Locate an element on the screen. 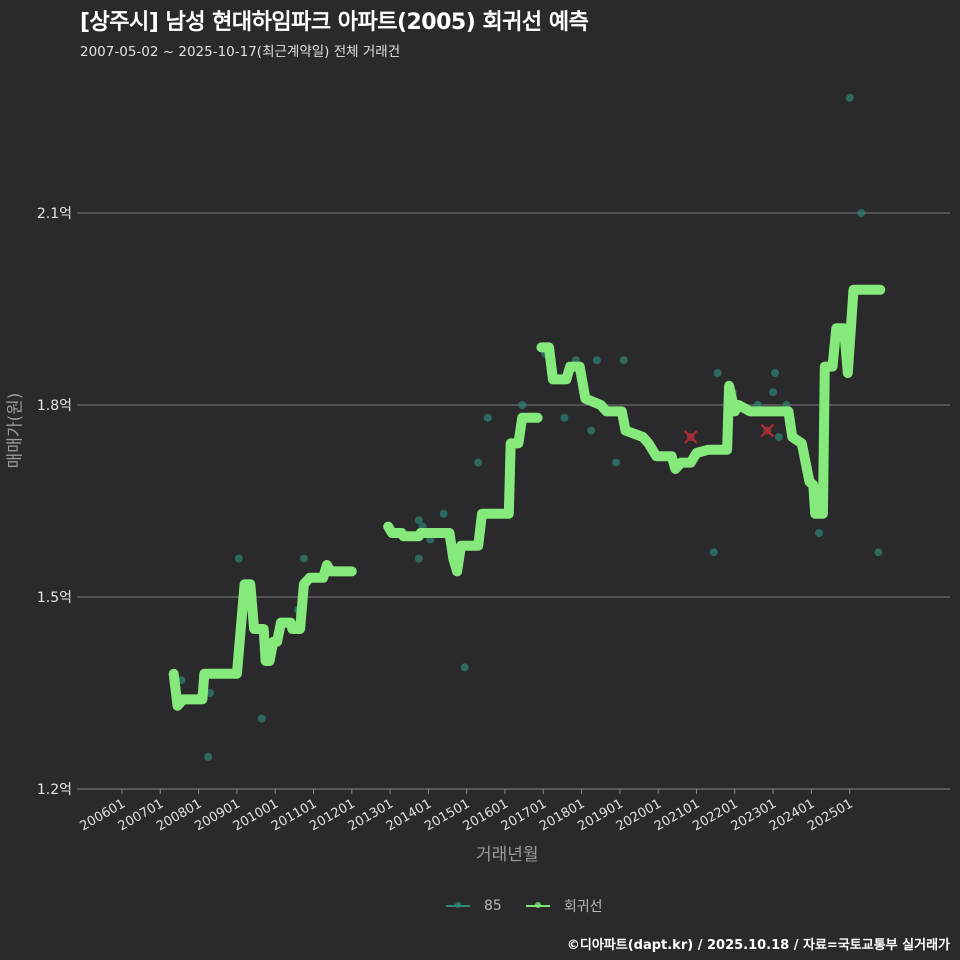 This screenshot has height=960, width=960. legend: 85 회귀선 is located at coordinates (524, 906).